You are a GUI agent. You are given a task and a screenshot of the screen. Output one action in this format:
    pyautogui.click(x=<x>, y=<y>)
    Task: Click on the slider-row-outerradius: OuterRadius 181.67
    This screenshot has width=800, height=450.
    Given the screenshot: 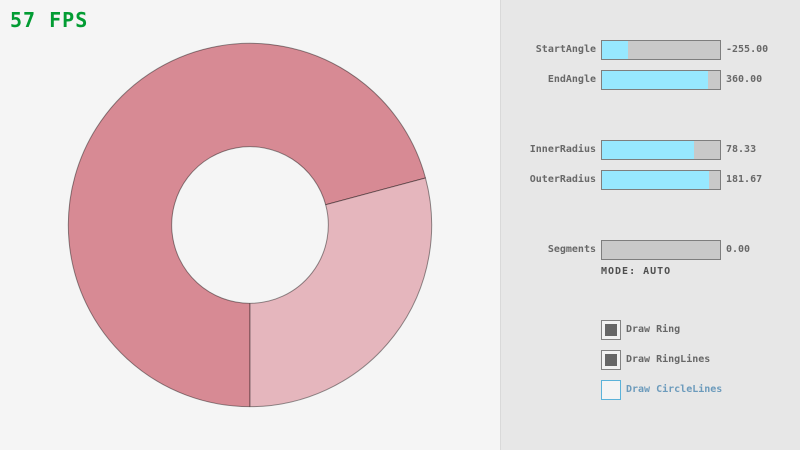 What is the action you would take?
    pyautogui.click(x=650, y=180)
    